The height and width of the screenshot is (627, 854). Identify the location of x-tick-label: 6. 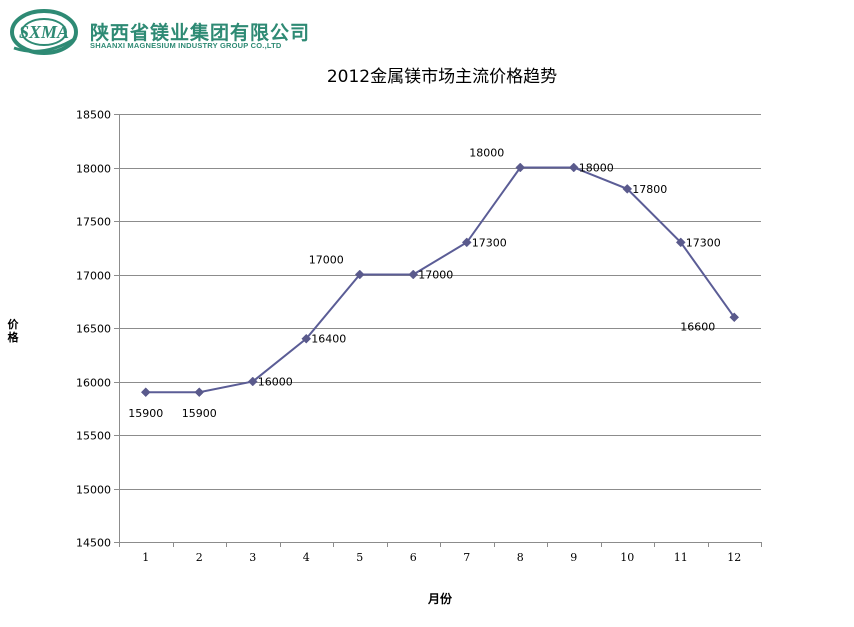
(413, 557).